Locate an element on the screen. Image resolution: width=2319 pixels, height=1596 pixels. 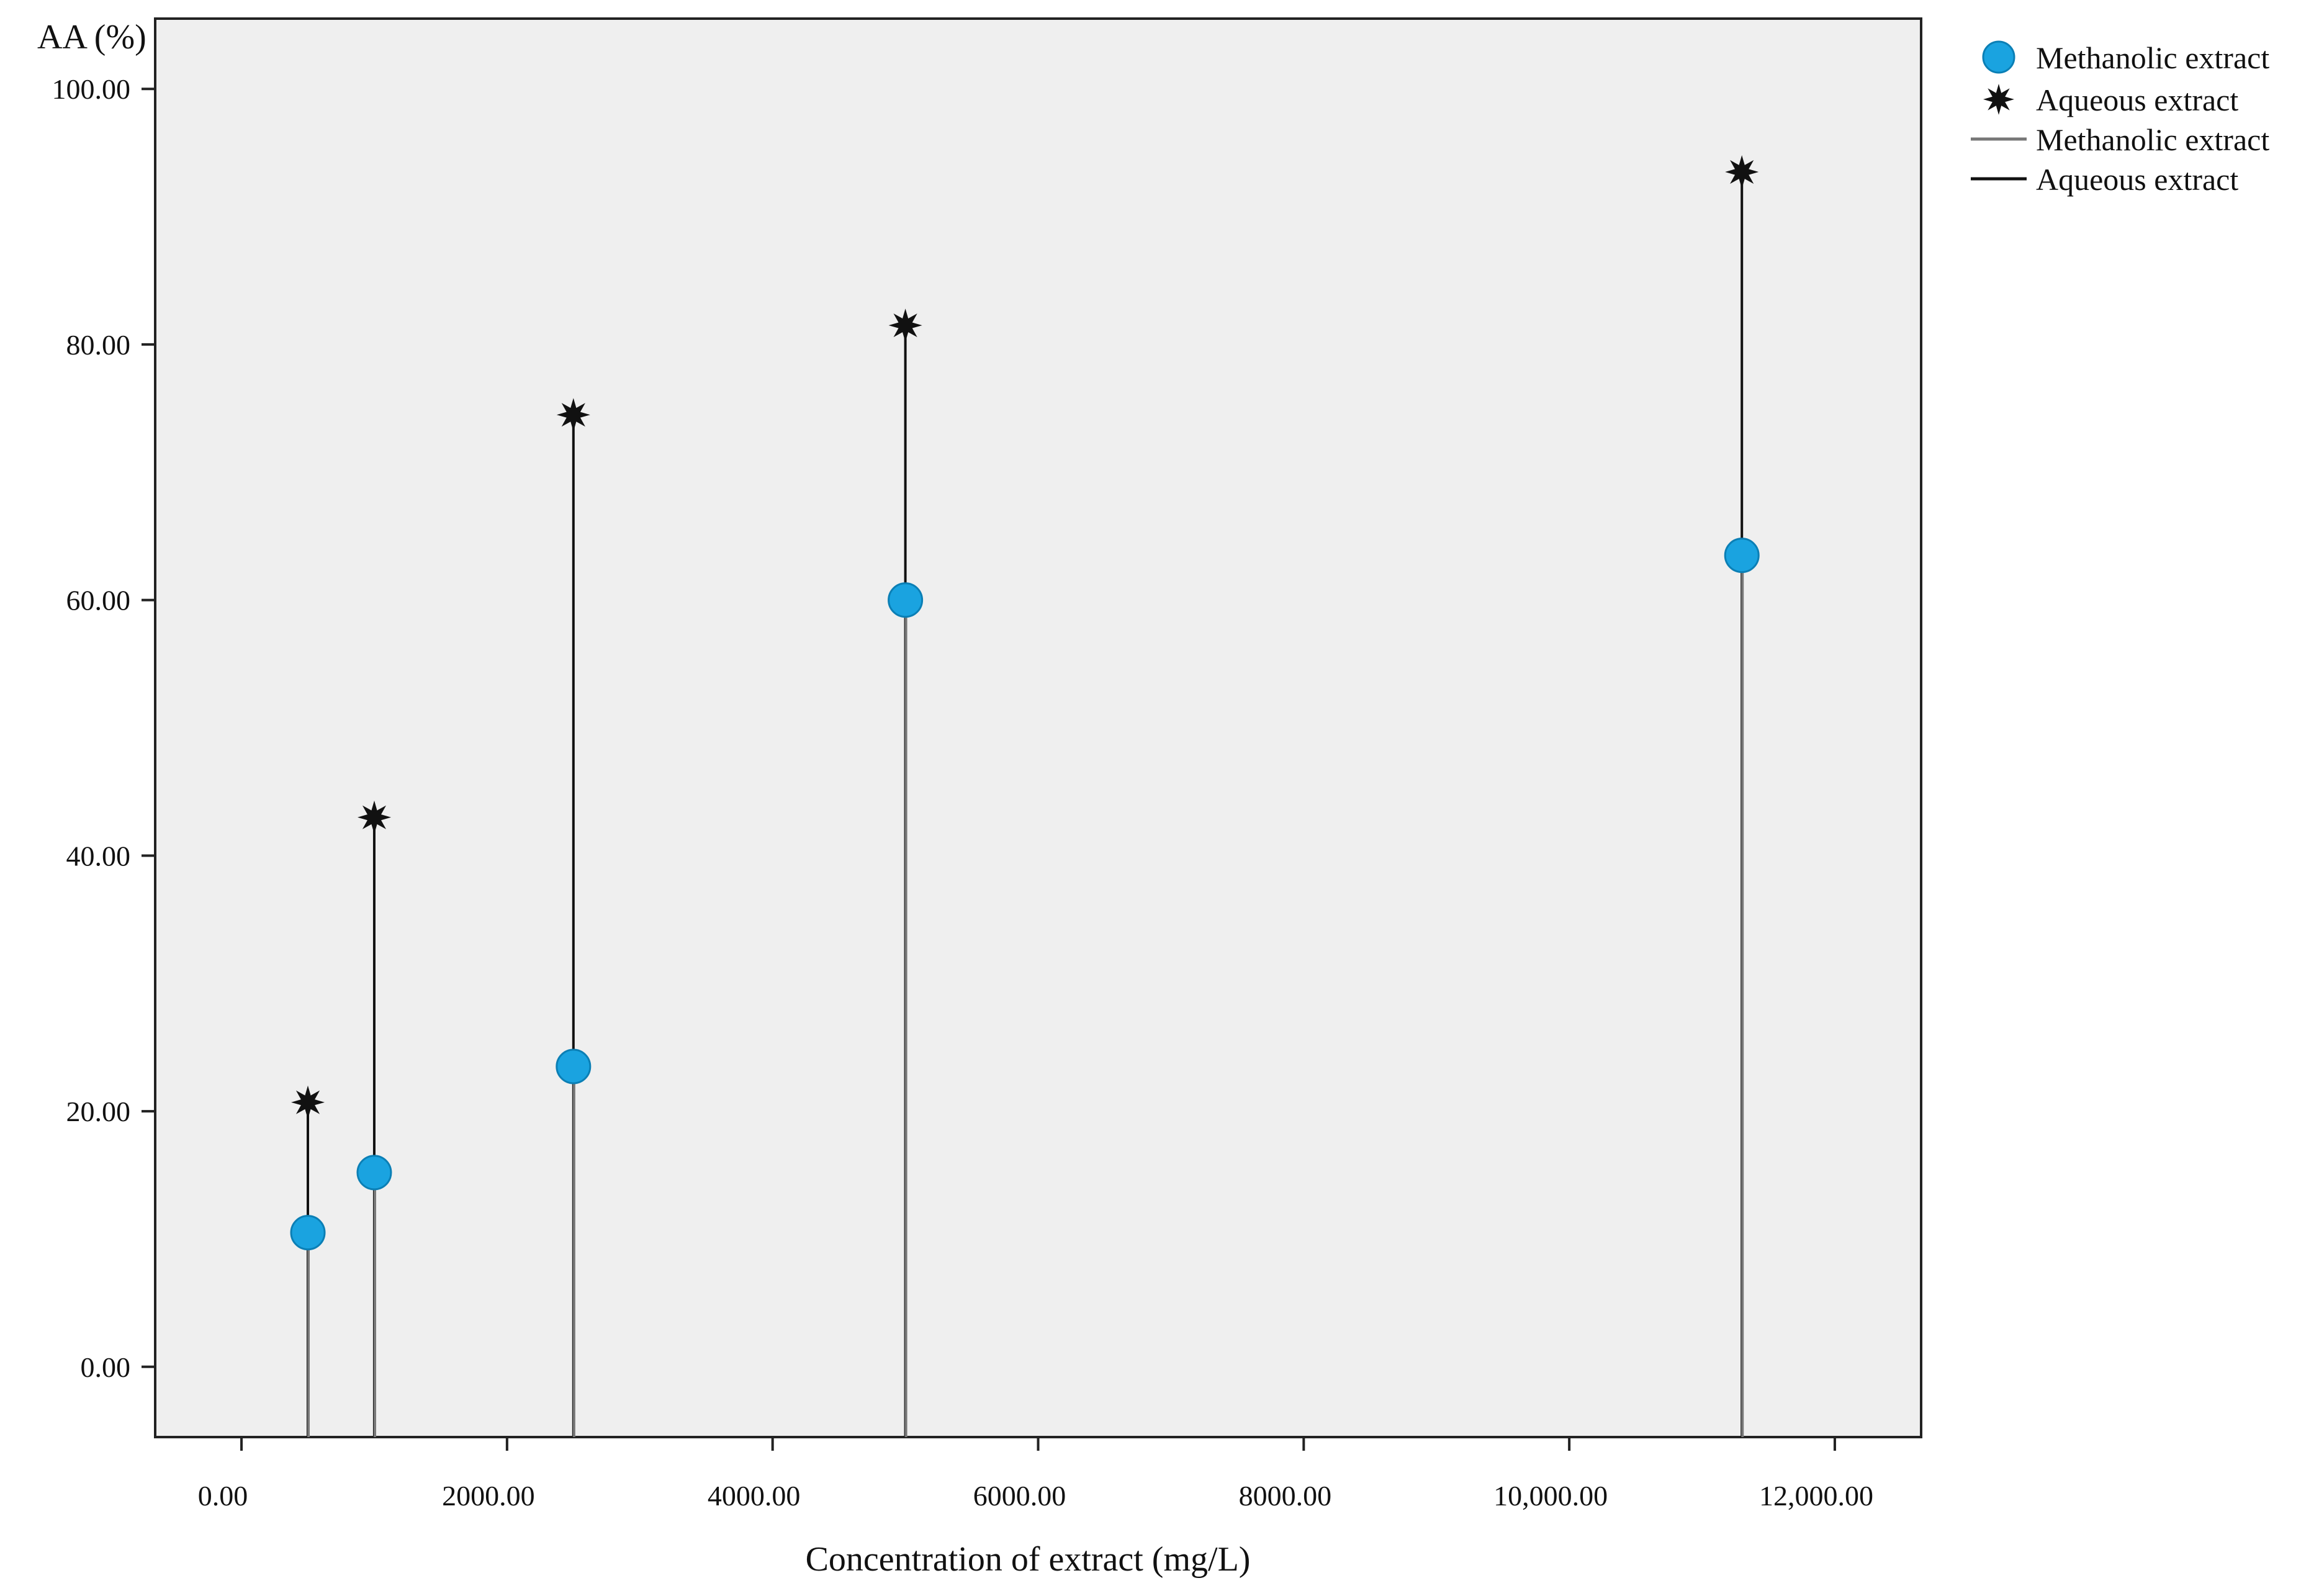
y-tick-label: 0.00 is located at coordinates (106, 1367).